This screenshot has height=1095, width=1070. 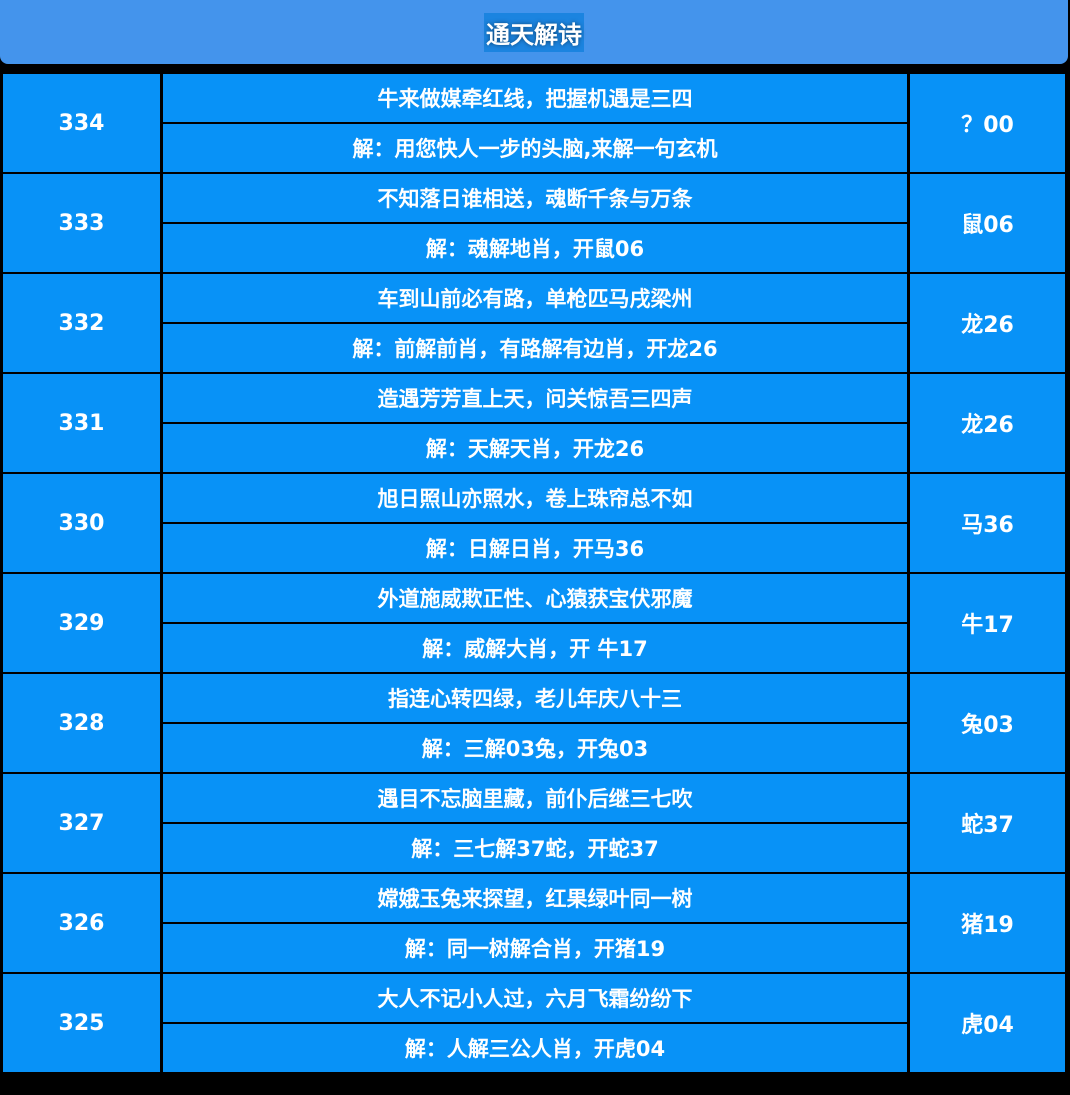 What do you see at coordinates (535, 298) in the screenshot?
I see `poem-text: 车到山前必有路，单枪匹马戌梁州` at bounding box center [535, 298].